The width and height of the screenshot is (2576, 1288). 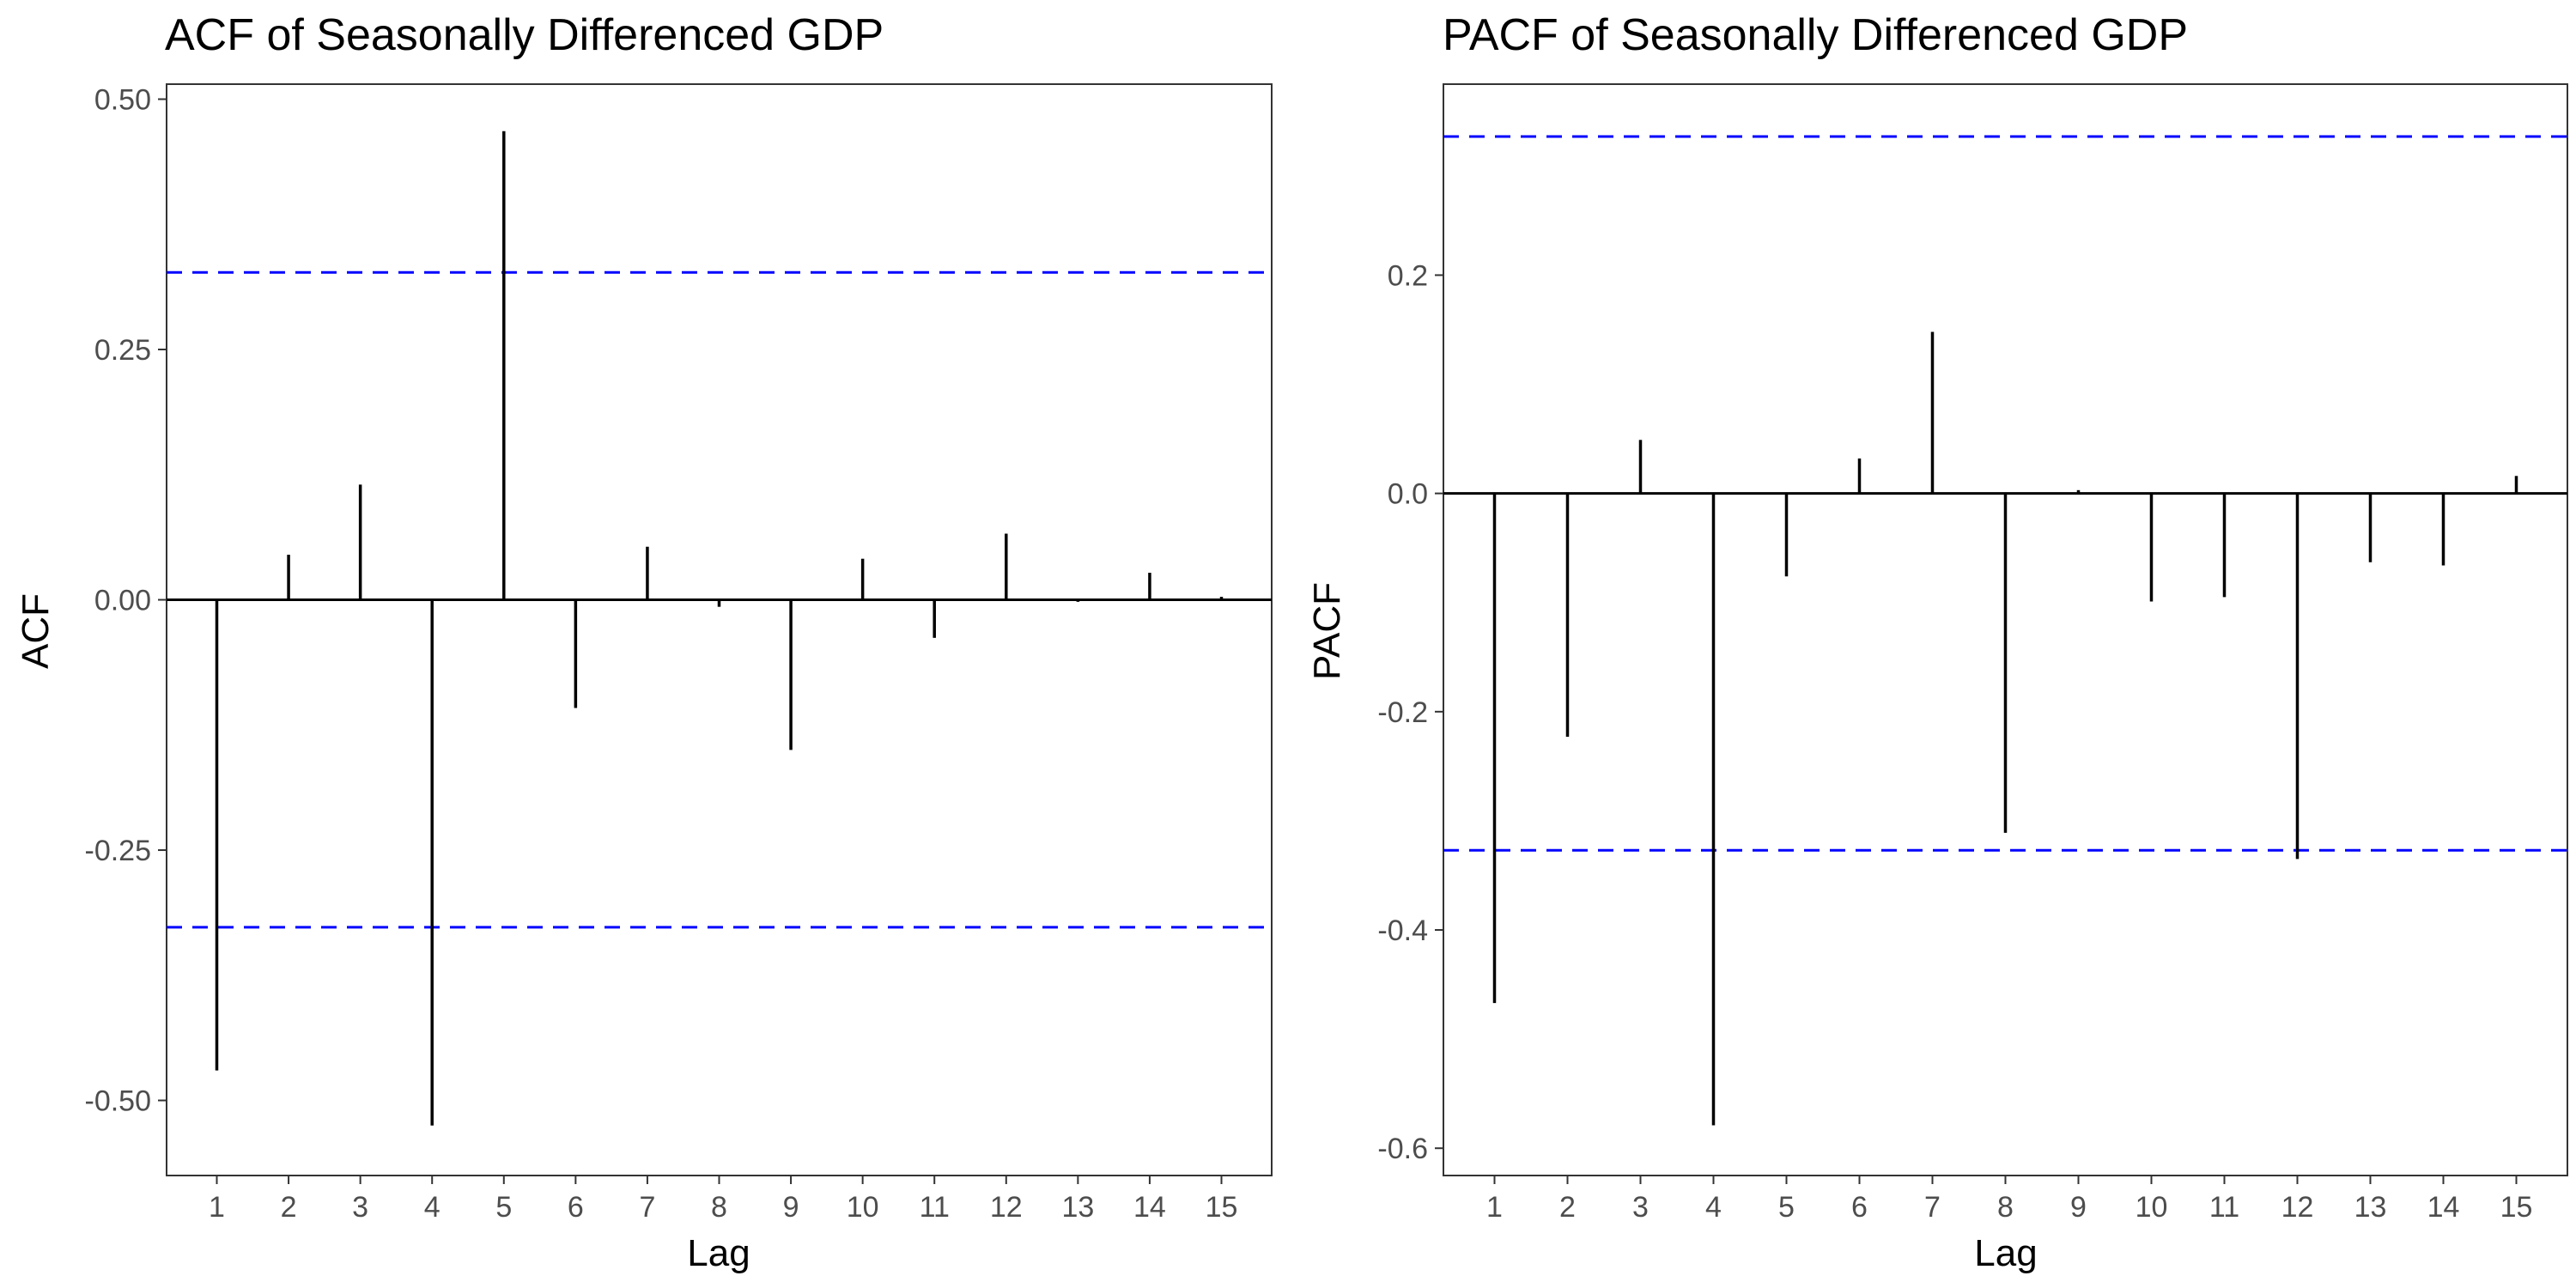 What do you see at coordinates (123, 350) in the screenshot?
I see `acf-y-tick-label: 0.25` at bounding box center [123, 350].